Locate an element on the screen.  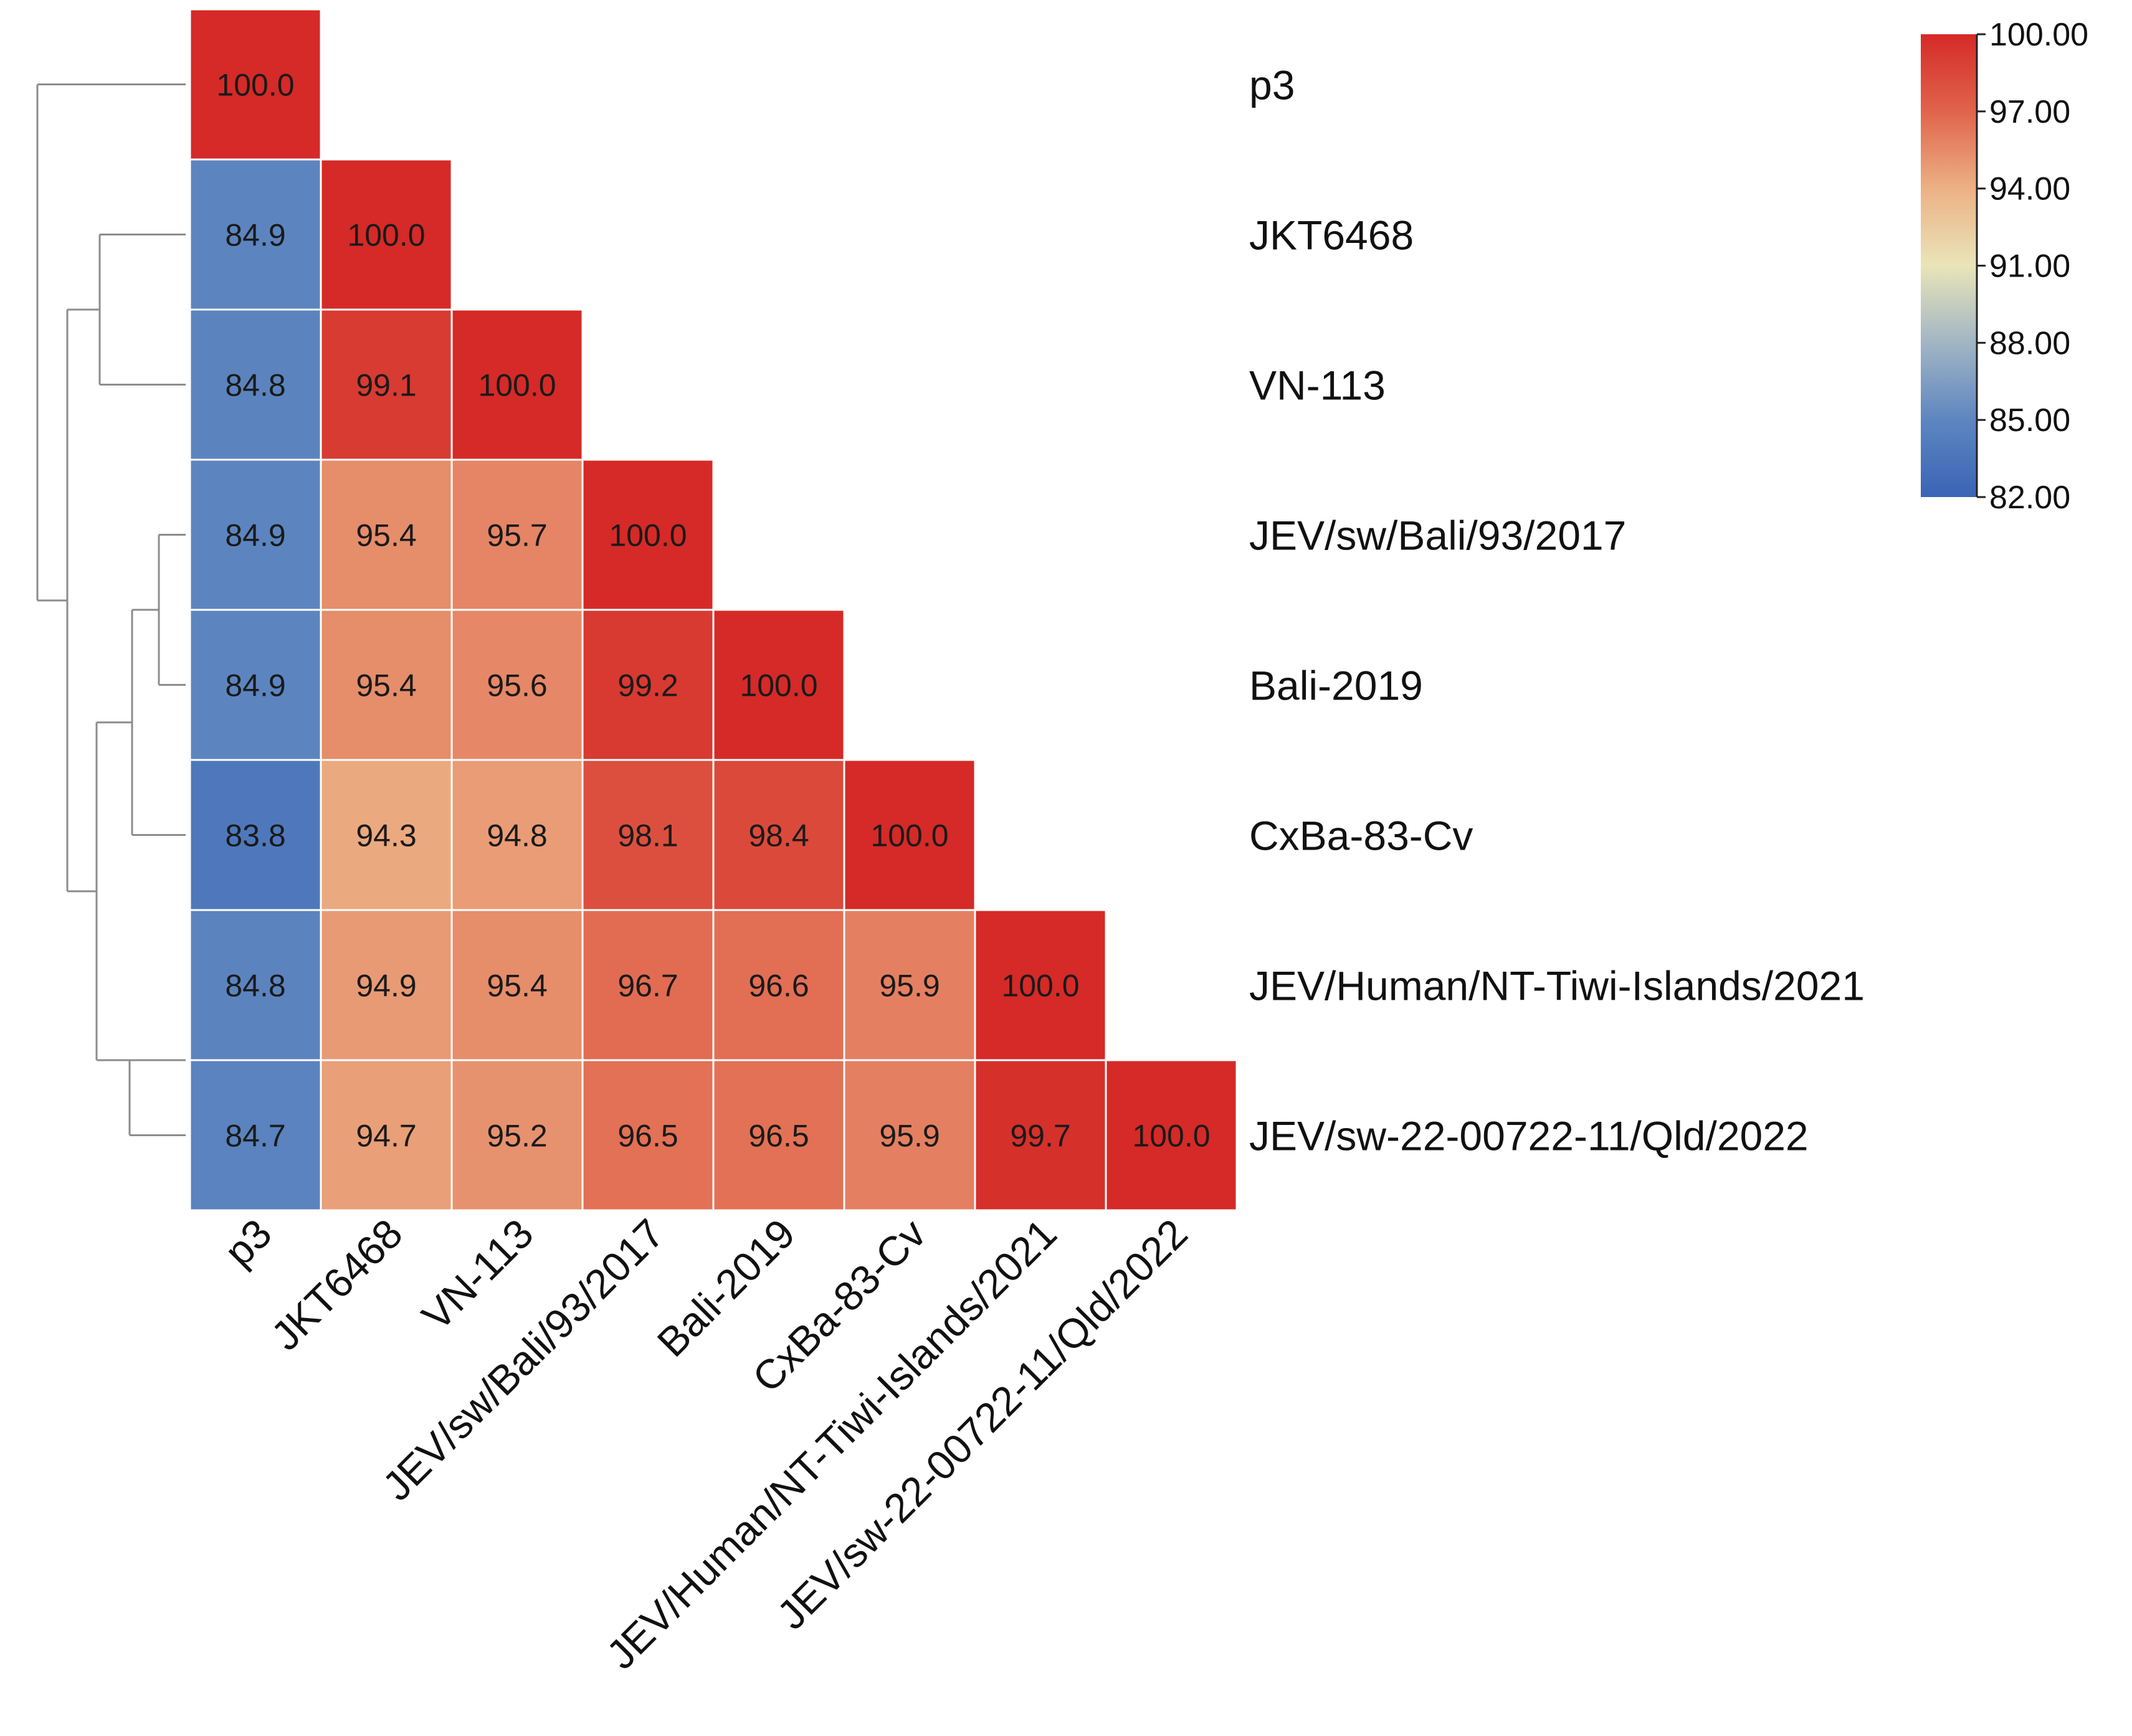
cell-value: 94.7 is located at coordinates (386, 1136).